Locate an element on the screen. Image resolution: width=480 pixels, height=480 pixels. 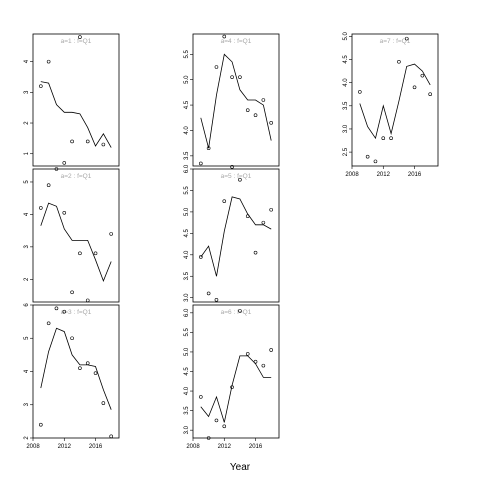
panel-7: a=7 : f=Q1 2.5 3.0 3.5 4.0 4.5 5.0 2008 2012 2016 is located at coordinates (391, 104).